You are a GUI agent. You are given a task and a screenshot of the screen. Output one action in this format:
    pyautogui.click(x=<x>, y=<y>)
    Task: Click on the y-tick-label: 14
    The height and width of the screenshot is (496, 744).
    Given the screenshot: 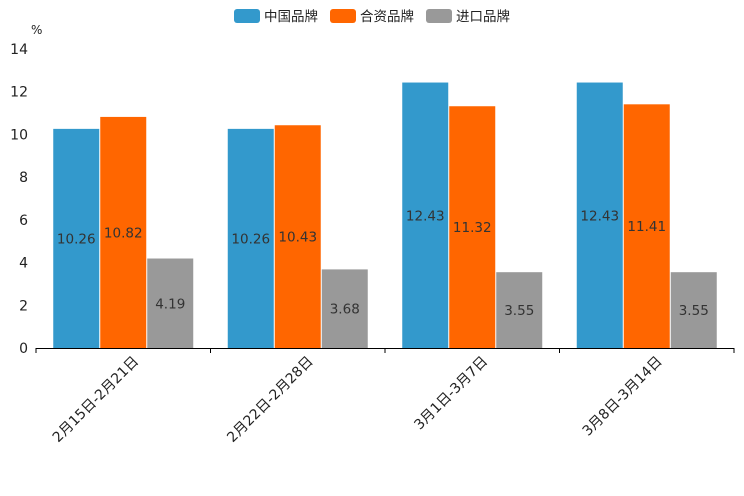 What is the action you would take?
    pyautogui.click(x=19, y=50)
    